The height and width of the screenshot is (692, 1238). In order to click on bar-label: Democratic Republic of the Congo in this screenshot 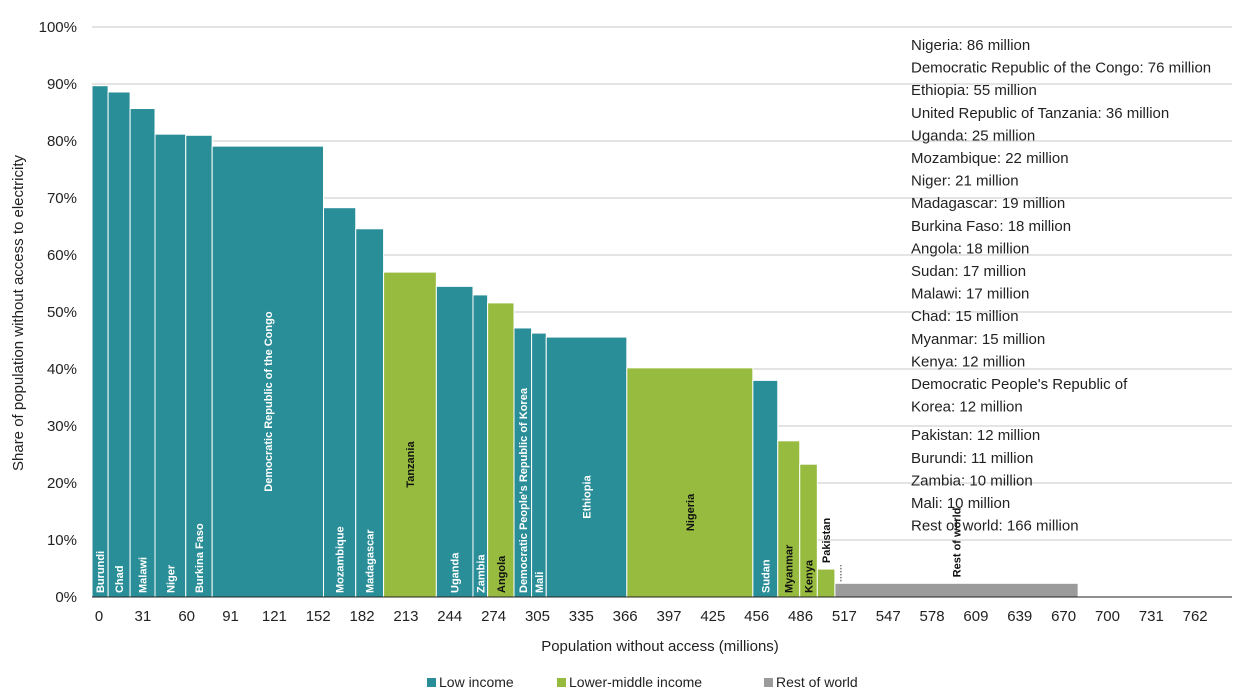, I will do `click(269, 401)`.